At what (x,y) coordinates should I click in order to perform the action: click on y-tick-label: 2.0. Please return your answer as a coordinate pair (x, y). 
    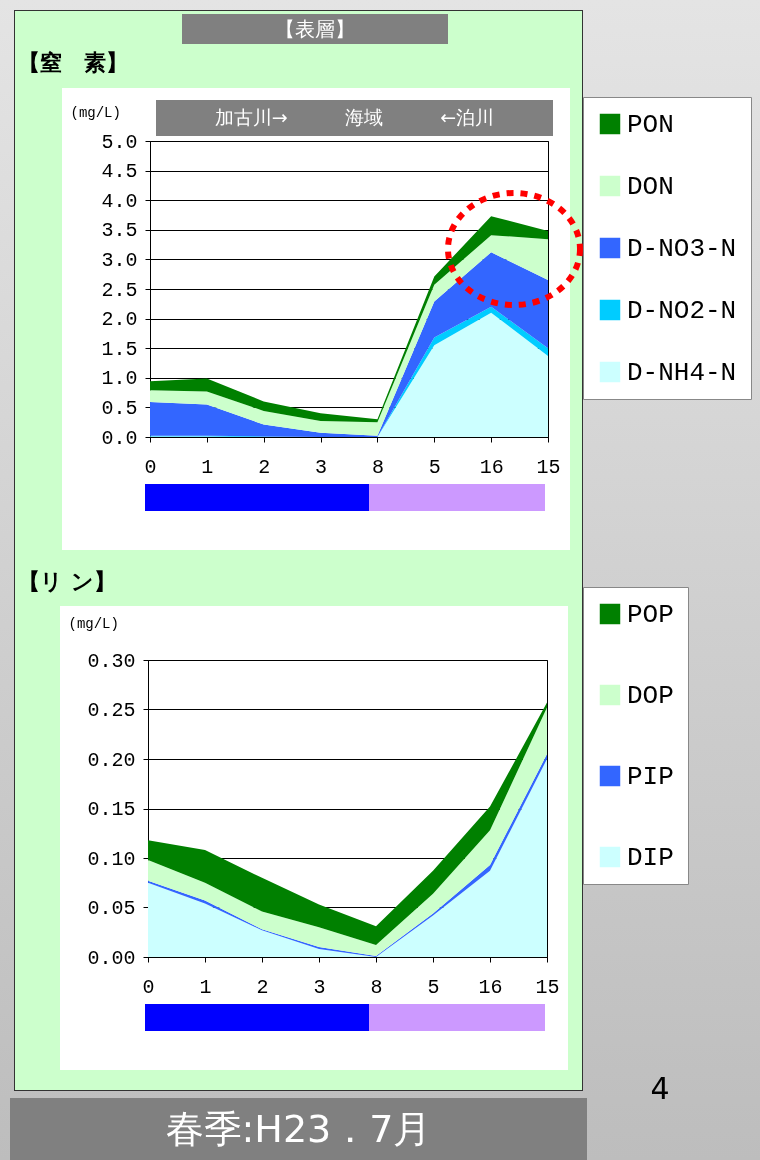
    Looking at the image, I should click on (119, 320).